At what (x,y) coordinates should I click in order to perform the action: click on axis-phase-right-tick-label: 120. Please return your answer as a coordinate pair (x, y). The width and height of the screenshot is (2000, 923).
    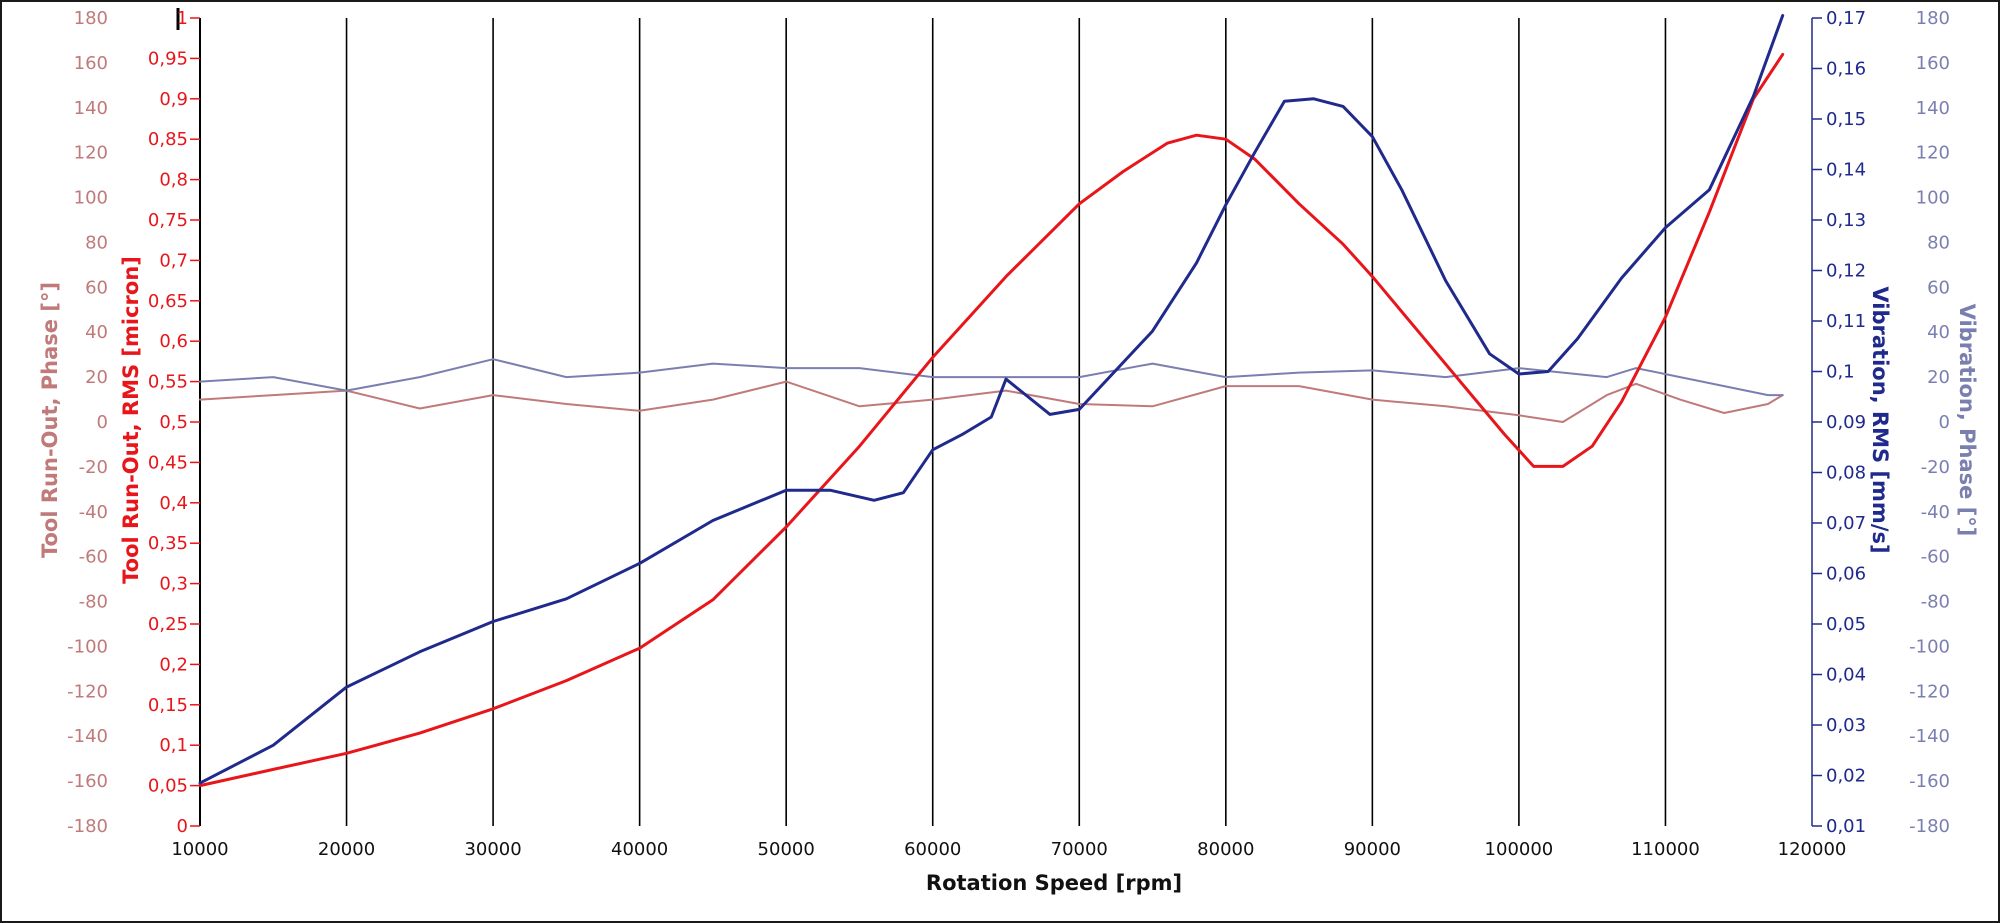
    Looking at the image, I should click on (1933, 153).